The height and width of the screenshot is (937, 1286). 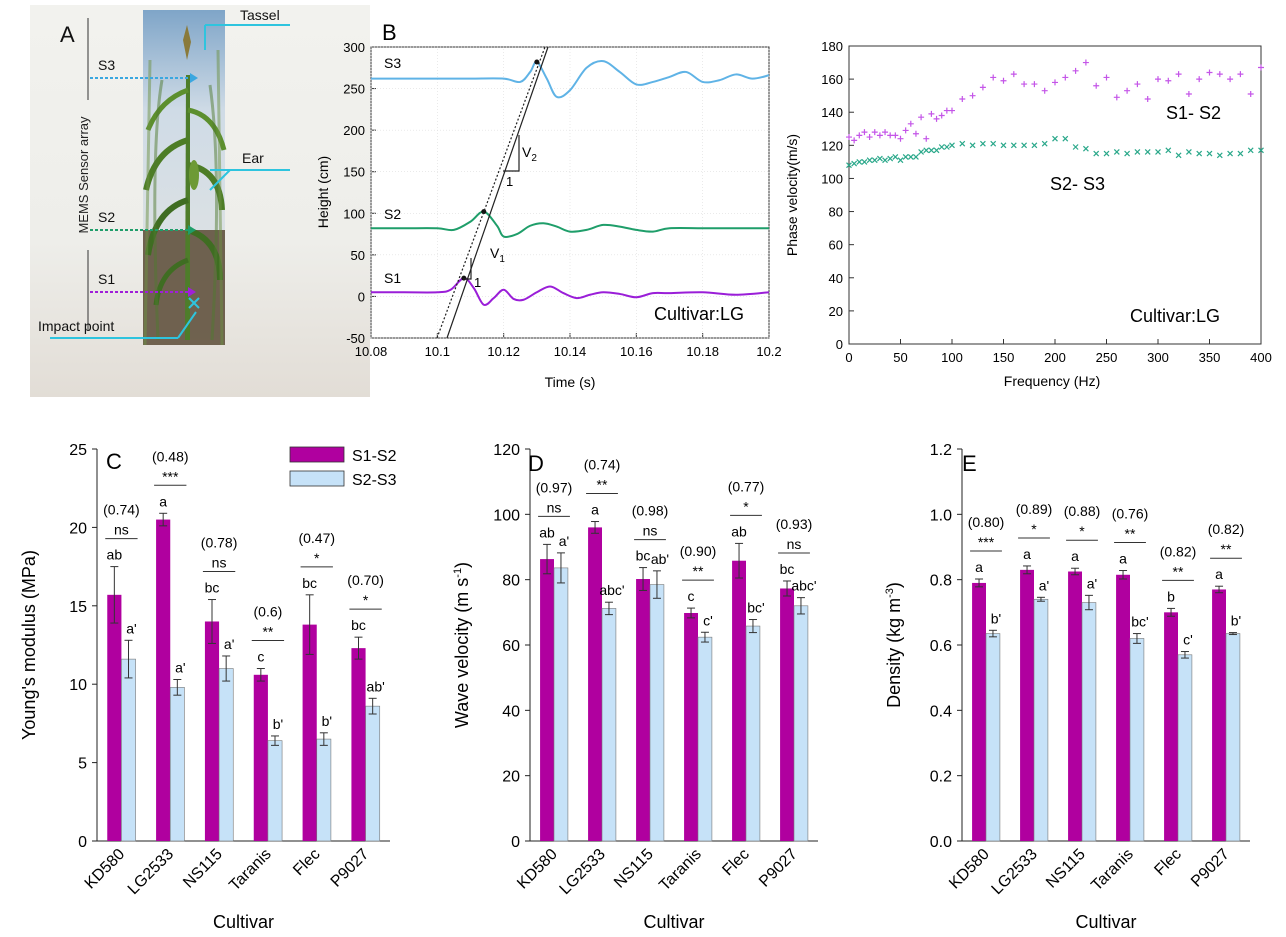 What do you see at coordinates (1130, 514) in the screenshot?
I see `ratio-label: (0.76)` at bounding box center [1130, 514].